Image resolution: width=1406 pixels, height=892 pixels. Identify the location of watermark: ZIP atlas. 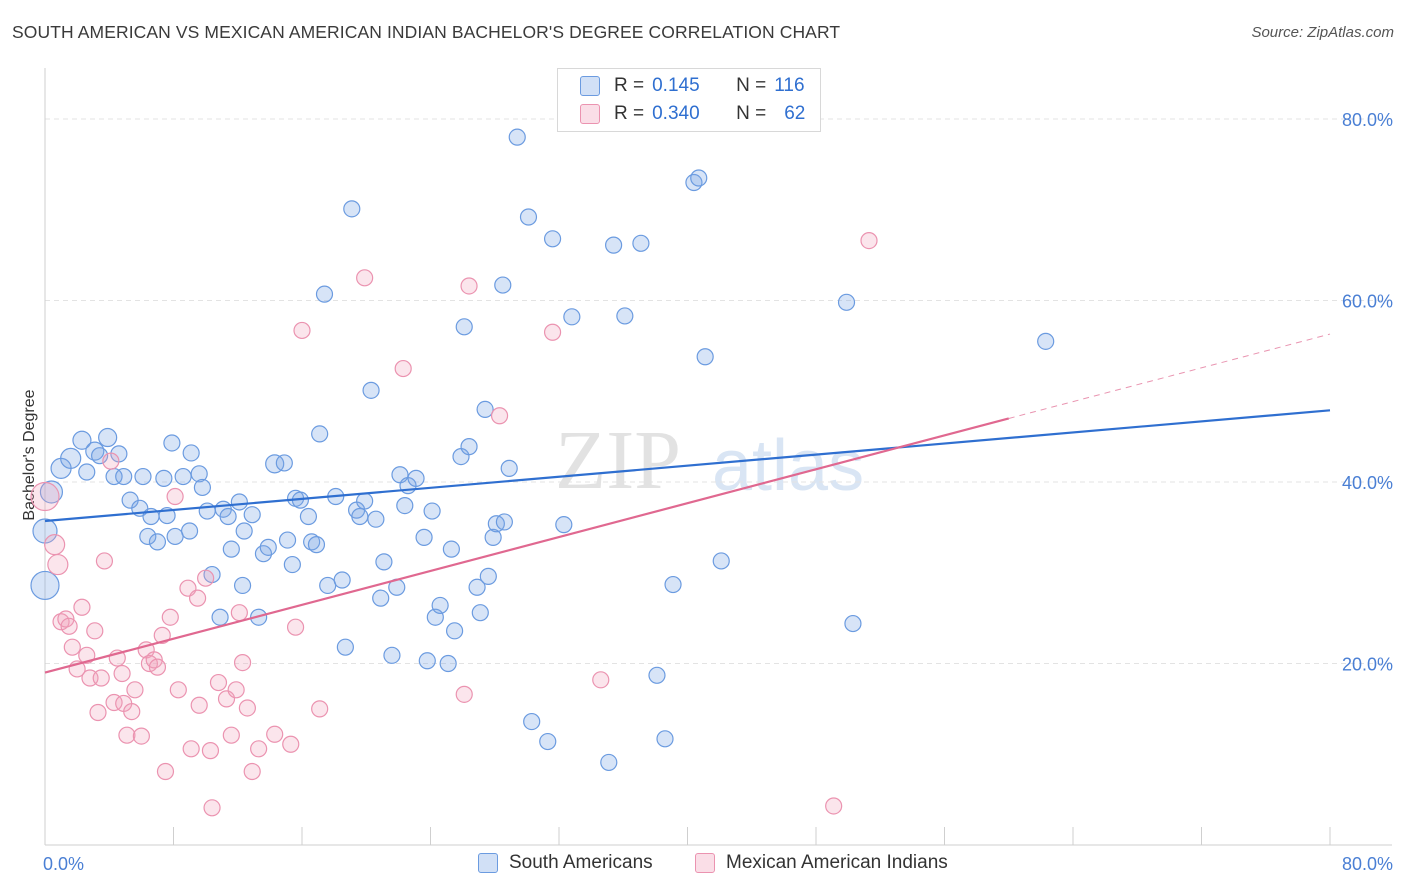
(709, 460).